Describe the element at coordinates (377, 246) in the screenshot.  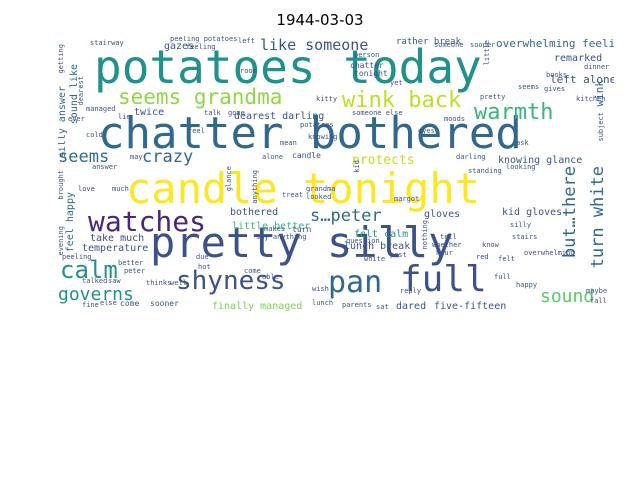
I see `word: lunch break` at that location.